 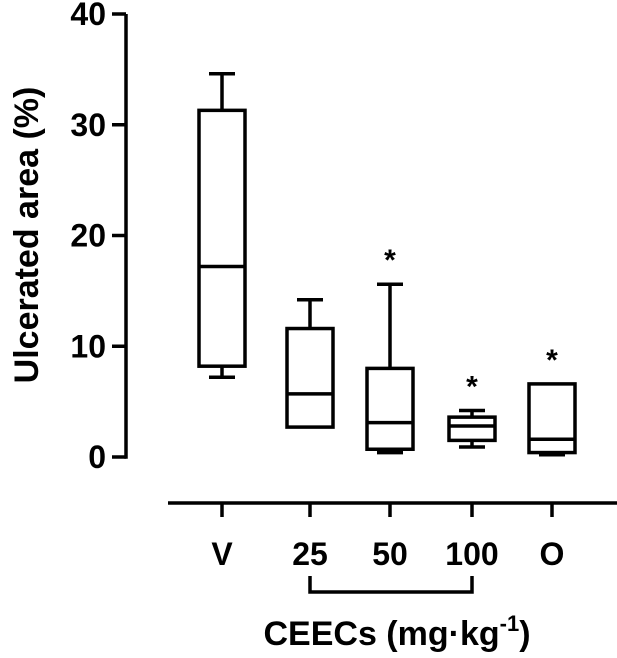 What do you see at coordinates (27, 235) in the screenshot?
I see `y-axis-title: Ulcerated area (%)` at bounding box center [27, 235].